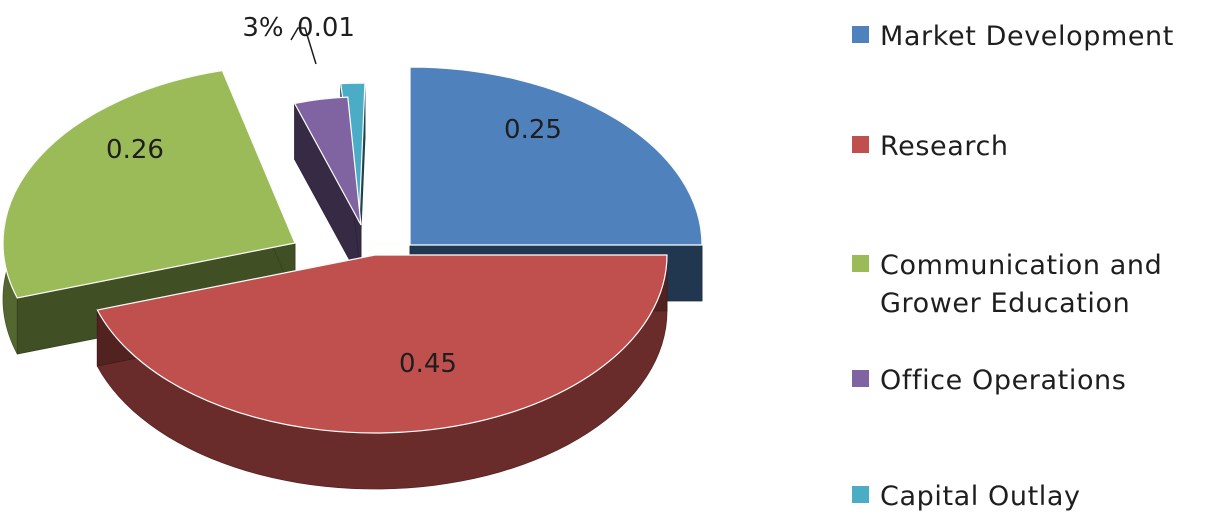 The width and height of the screenshot is (1221, 516). What do you see at coordinates (860, 263) in the screenshot?
I see `legend-swatch-communication` at bounding box center [860, 263].